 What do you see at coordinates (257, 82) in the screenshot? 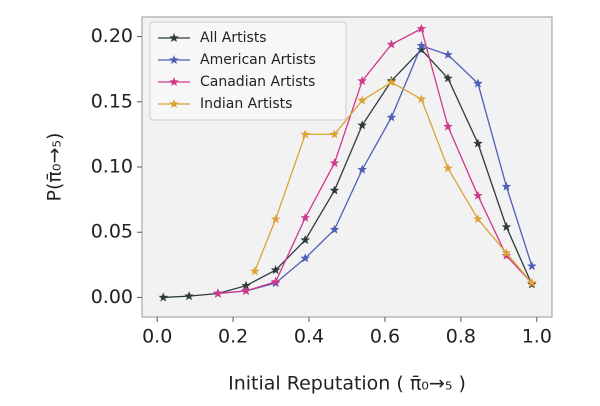
I see `legend-label: Canadian Artists` at bounding box center [257, 82].